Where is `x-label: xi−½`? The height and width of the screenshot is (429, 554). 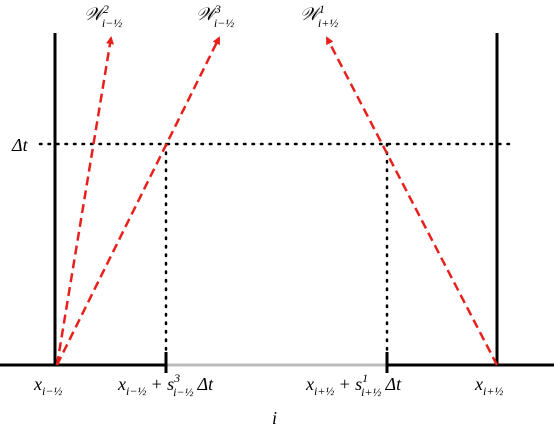
x-label: xi−½ is located at coordinates (47, 386).